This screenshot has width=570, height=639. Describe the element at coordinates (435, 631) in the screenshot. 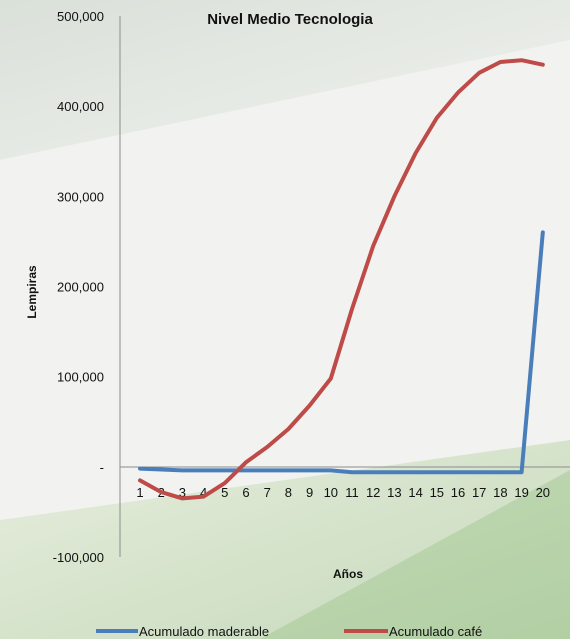

I see `legend-label-cafe: Acumulado café` at that location.